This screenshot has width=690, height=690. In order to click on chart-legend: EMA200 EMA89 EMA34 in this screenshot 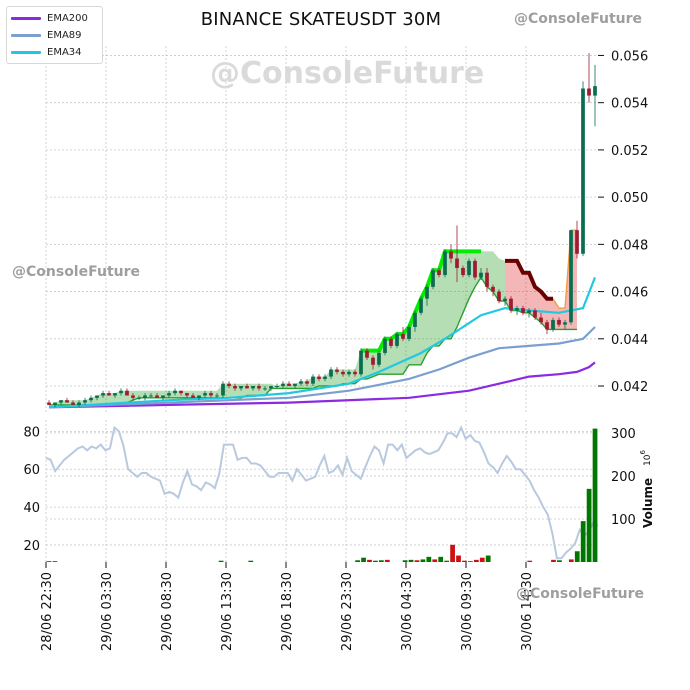, I will do `click(54, 35)`.